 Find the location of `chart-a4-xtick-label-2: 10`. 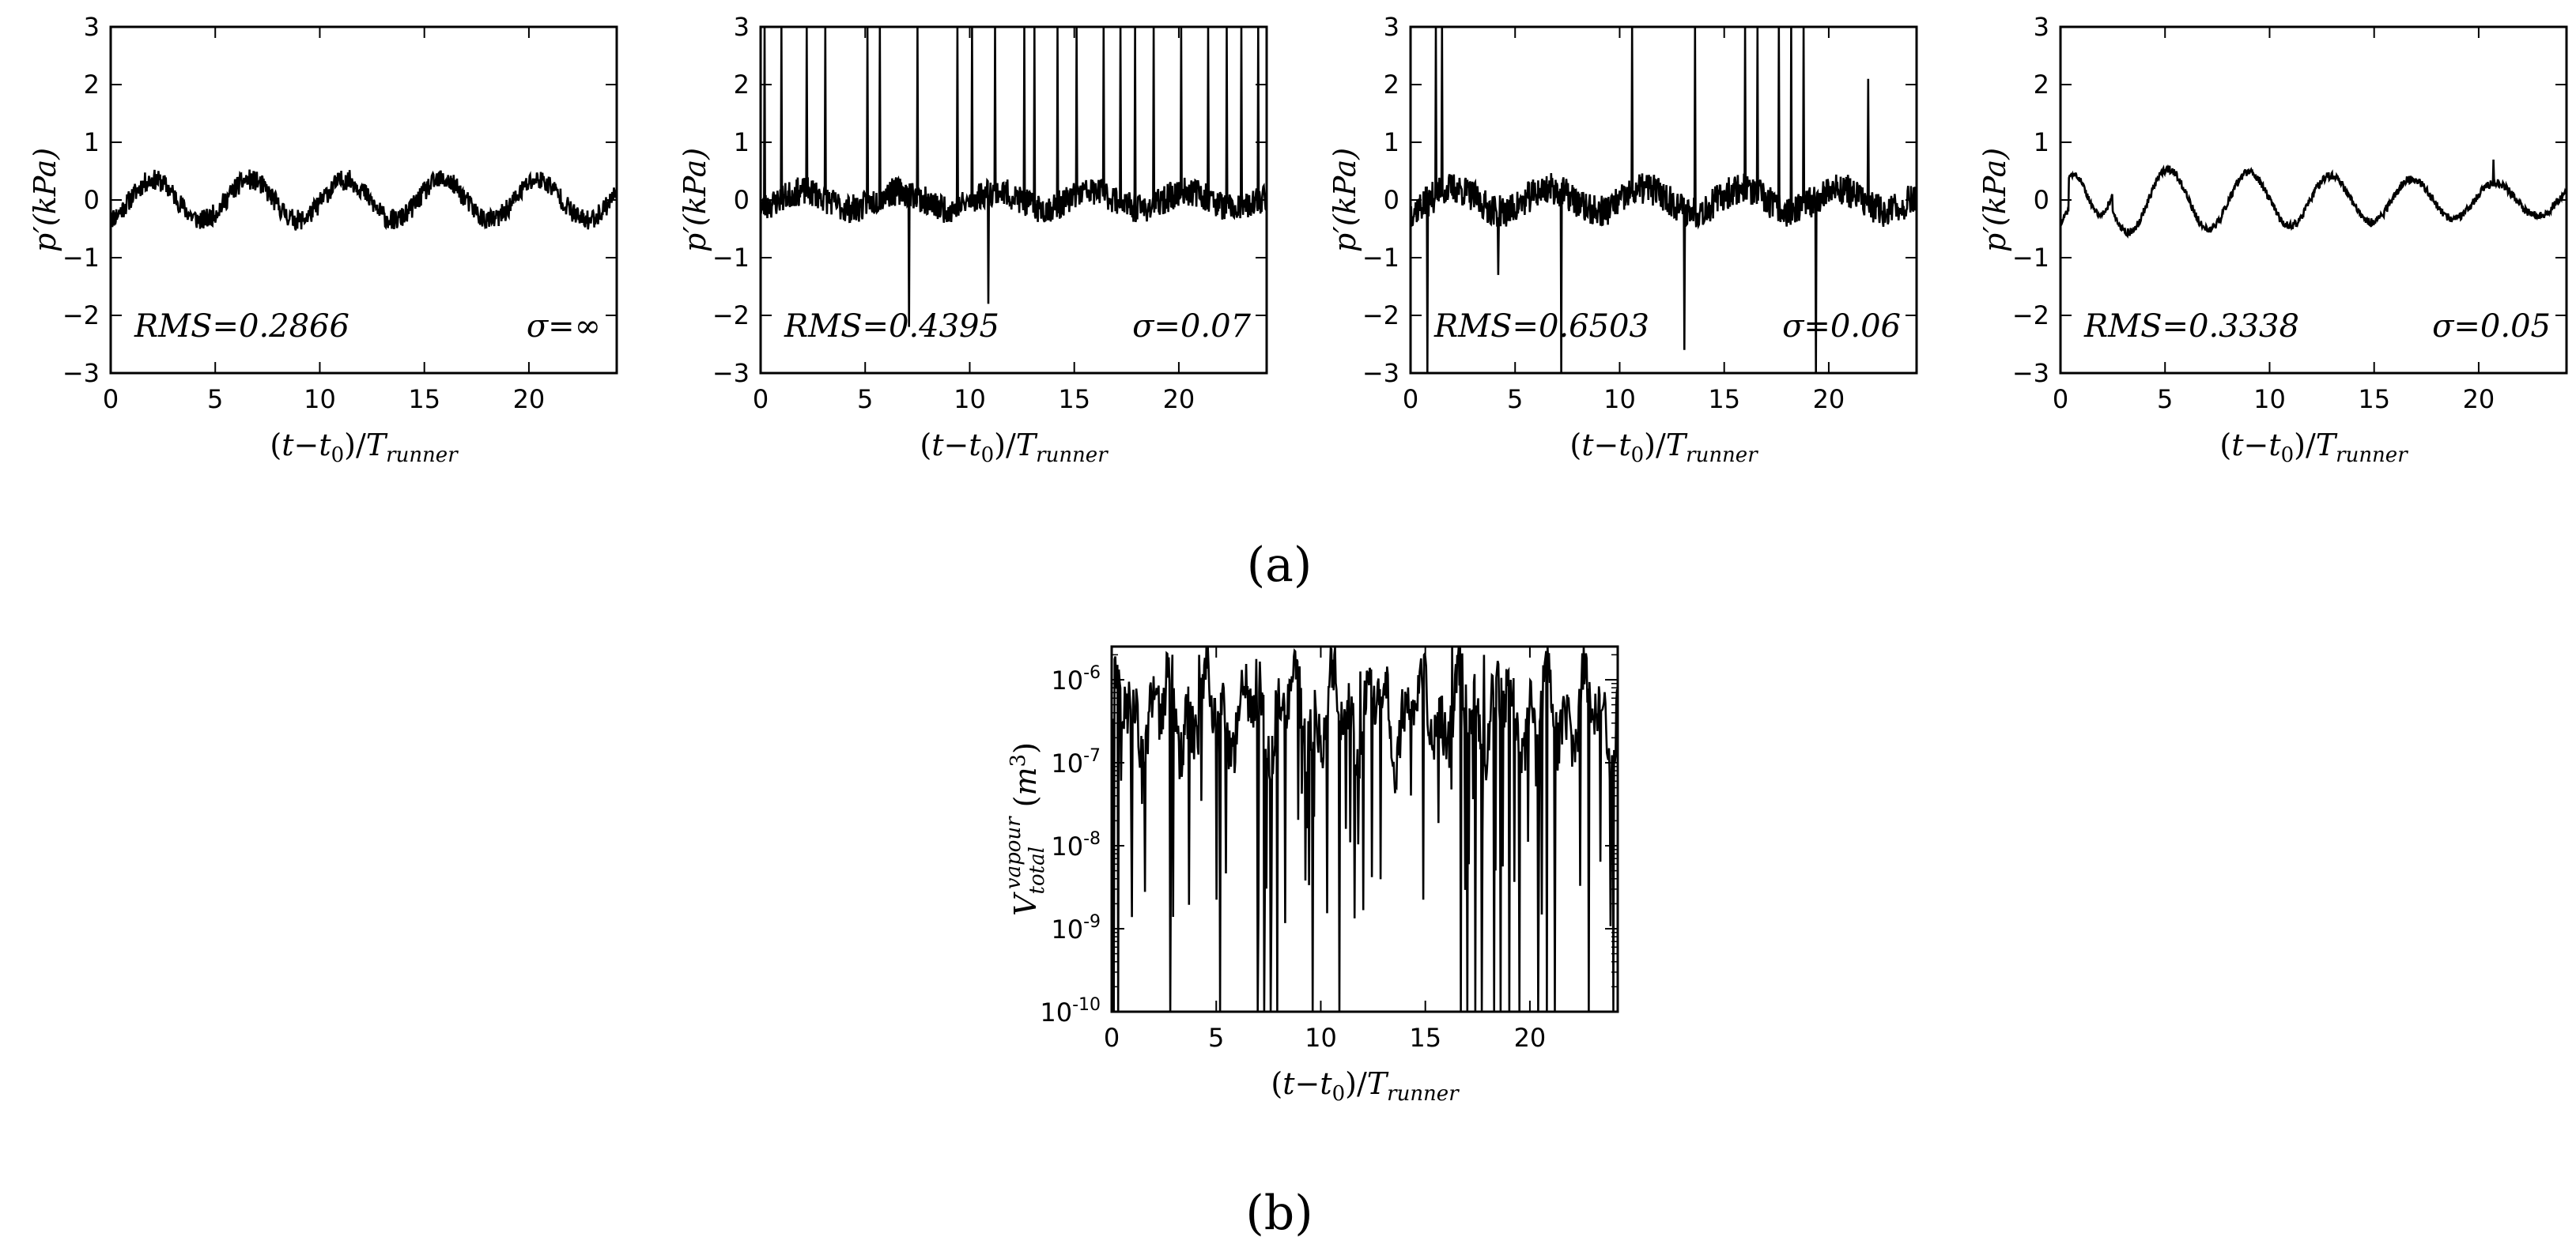

chart-a4-xtick-label-2: 10 is located at coordinates (2269, 399).